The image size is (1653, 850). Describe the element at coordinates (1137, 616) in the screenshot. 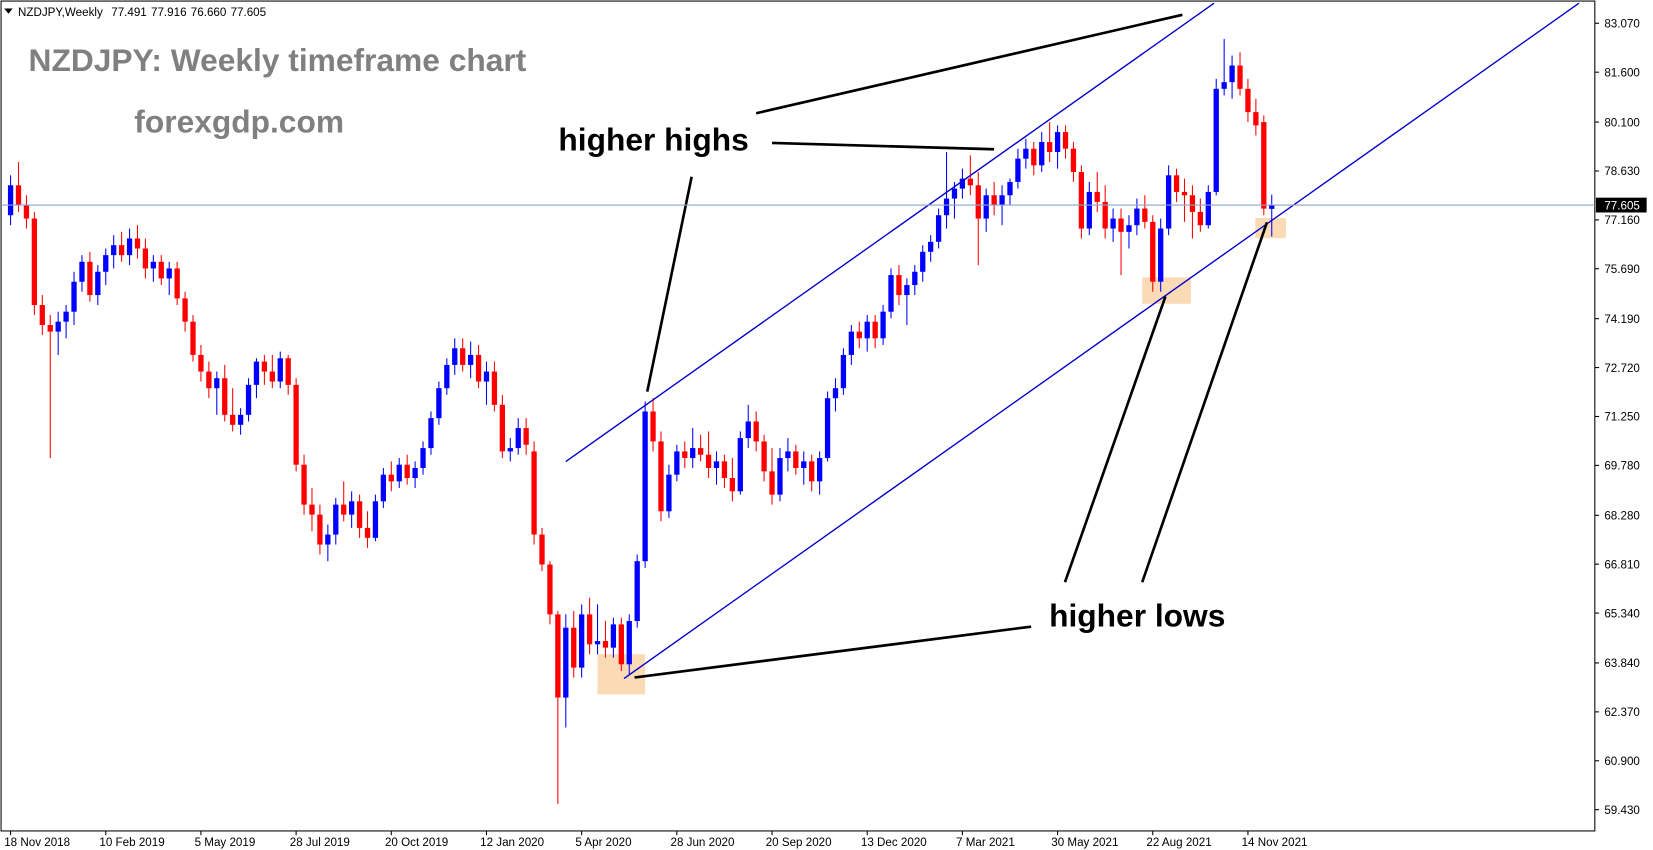

I see `annotation: higher lows` at that location.